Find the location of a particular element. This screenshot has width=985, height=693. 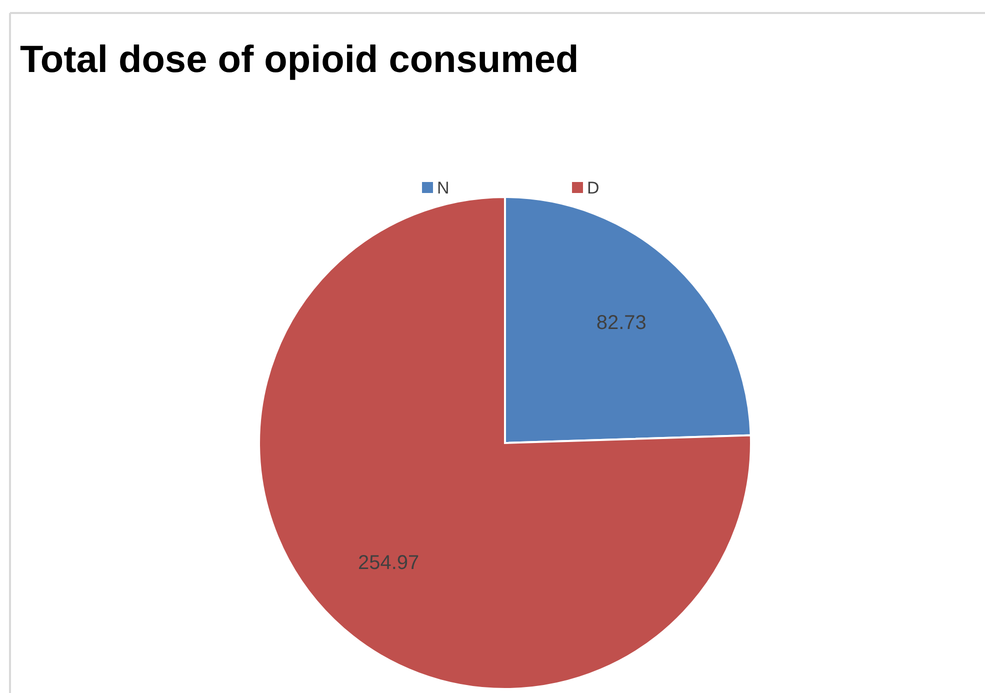

data-label: 254.97 is located at coordinates (389, 563).